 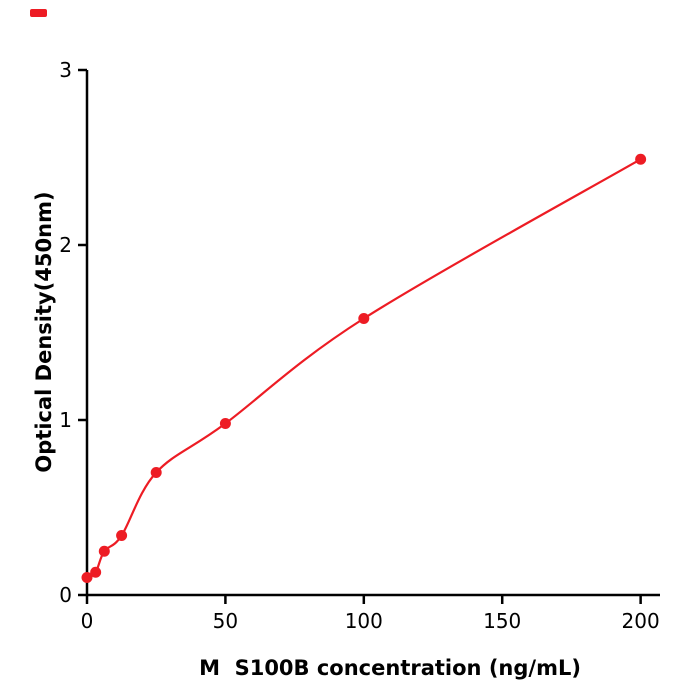 What do you see at coordinates (641, 621) in the screenshot?
I see `x-tick-label: 200` at bounding box center [641, 621].